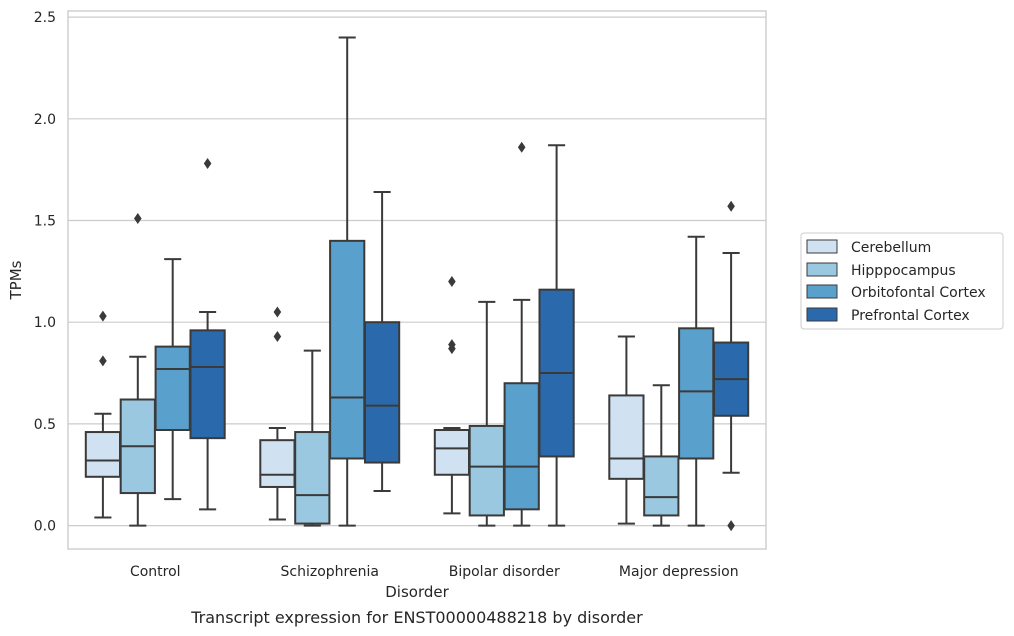 The width and height of the screenshot is (1014, 636). Describe the element at coordinates (45, 272) in the screenshot. I see `y-tick-labels: 0.0 0.5 1.0 1.5 2.0 2.5` at that location.